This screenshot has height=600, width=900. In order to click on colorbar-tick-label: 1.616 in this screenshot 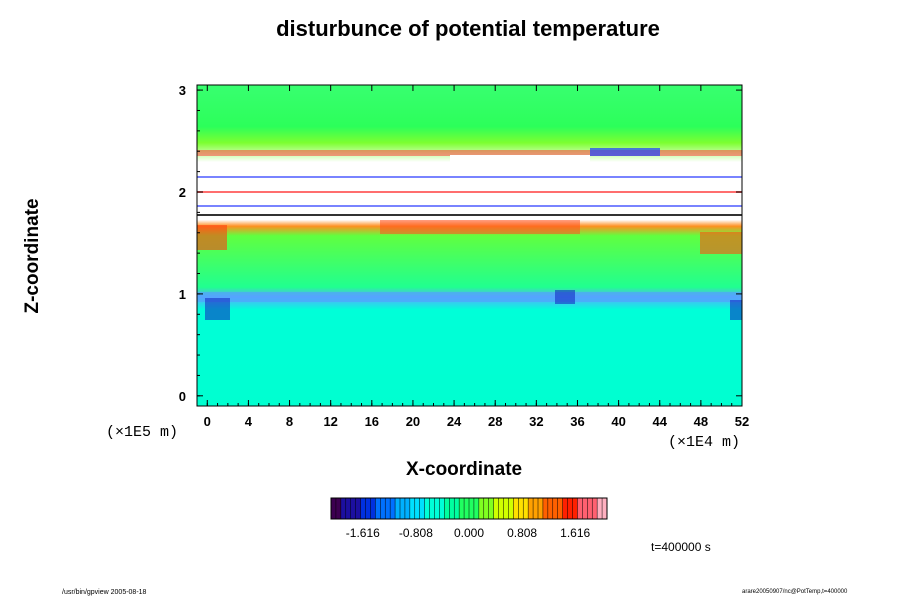, I will do `click(575, 533)`.